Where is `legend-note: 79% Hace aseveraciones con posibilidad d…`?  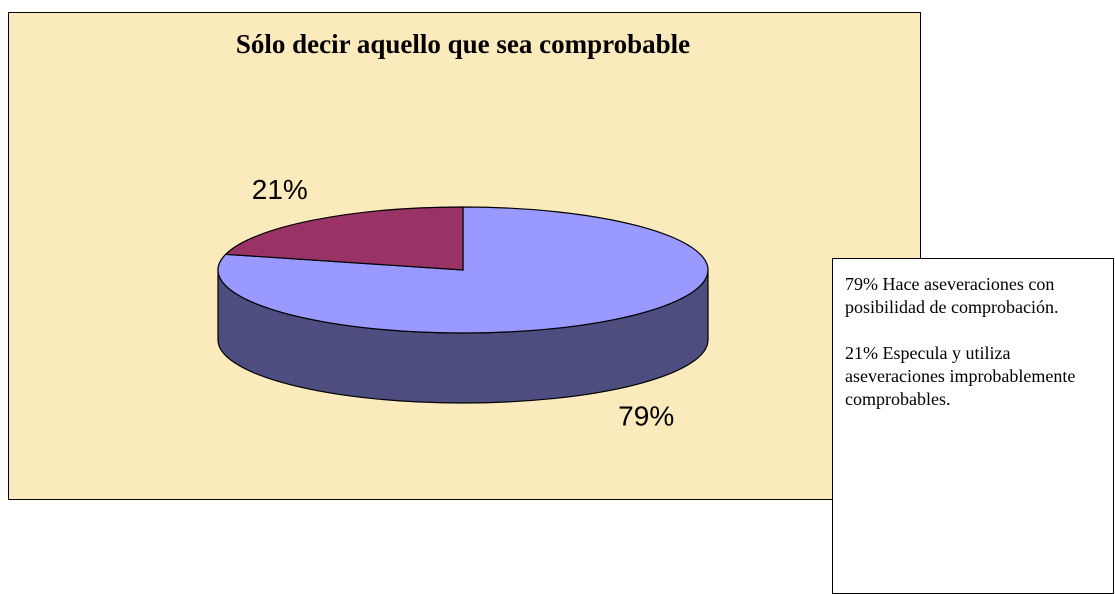
legend-note: 79% Hace aseveraciones con posibilidad d… is located at coordinates (973, 426).